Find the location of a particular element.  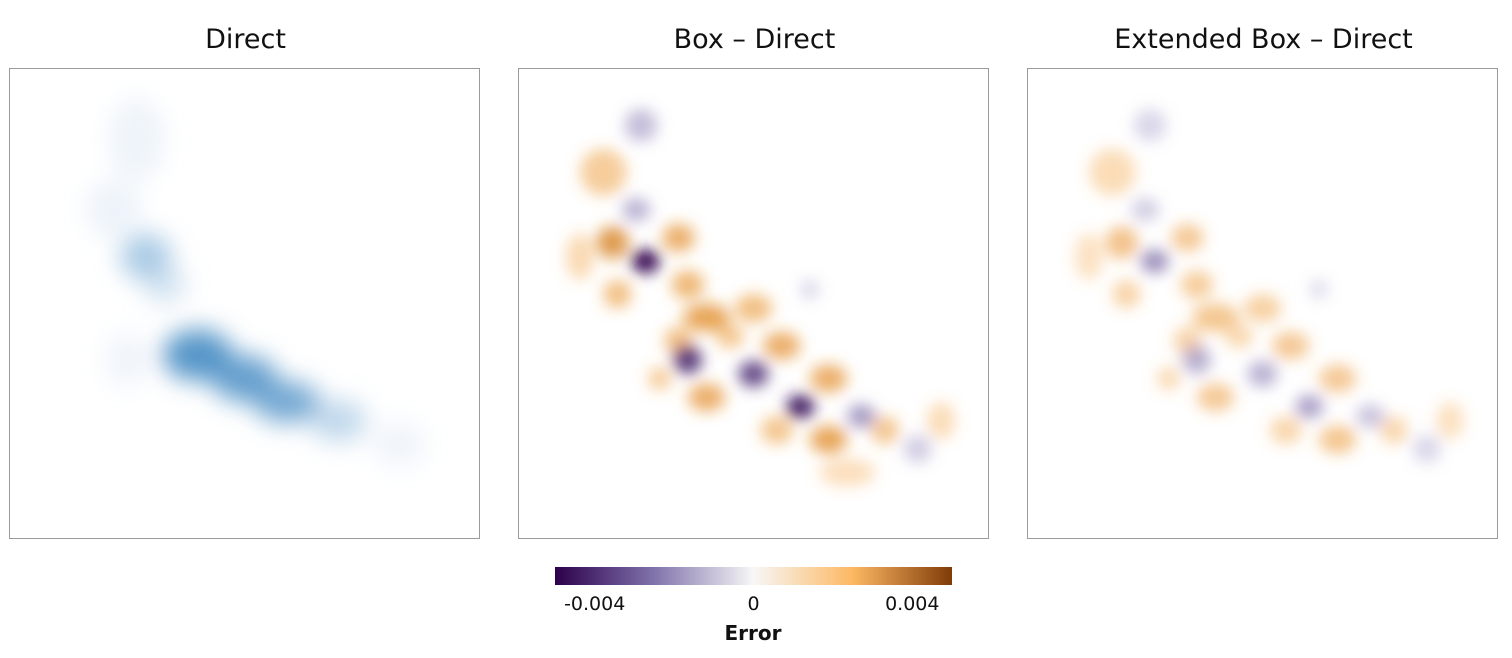

panel-title-extended-box-direct: Extended Box – Direct is located at coordinates (1263, 39).